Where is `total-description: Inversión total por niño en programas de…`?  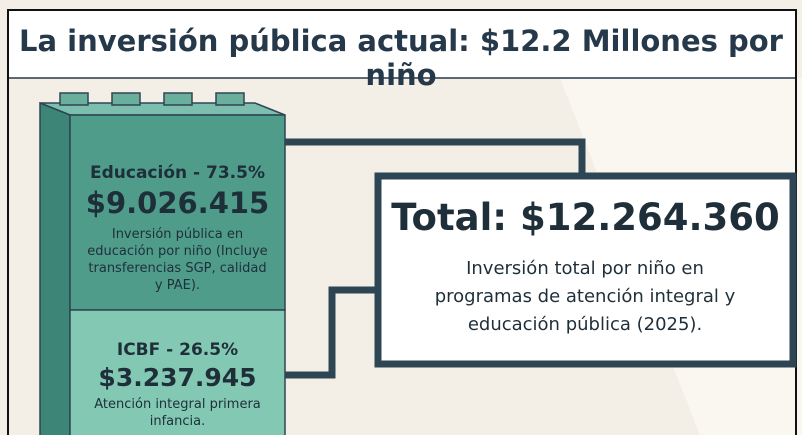 total-description: Inversión total por niño en programas de… is located at coordinates (585, 296).